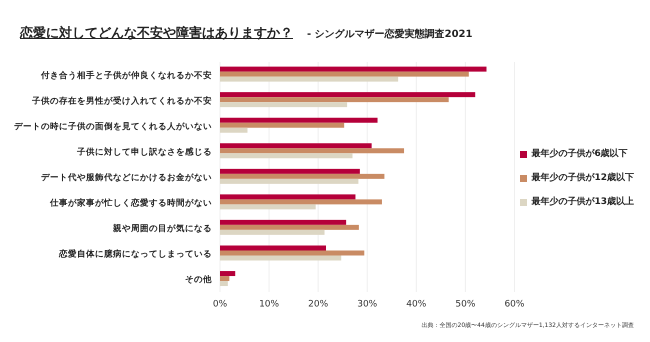  What do you see at coordinates (367, 304) in the screenshot?
I see `x-tick-label: 30%` at bounding box center [367, 304].